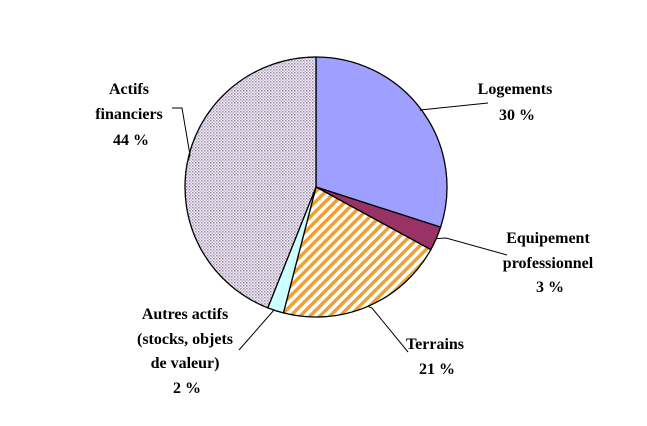 Image resolution: width=647 pixels, height=426 pixels. I want to click on pie-slice-terrains, so click(357, 252).